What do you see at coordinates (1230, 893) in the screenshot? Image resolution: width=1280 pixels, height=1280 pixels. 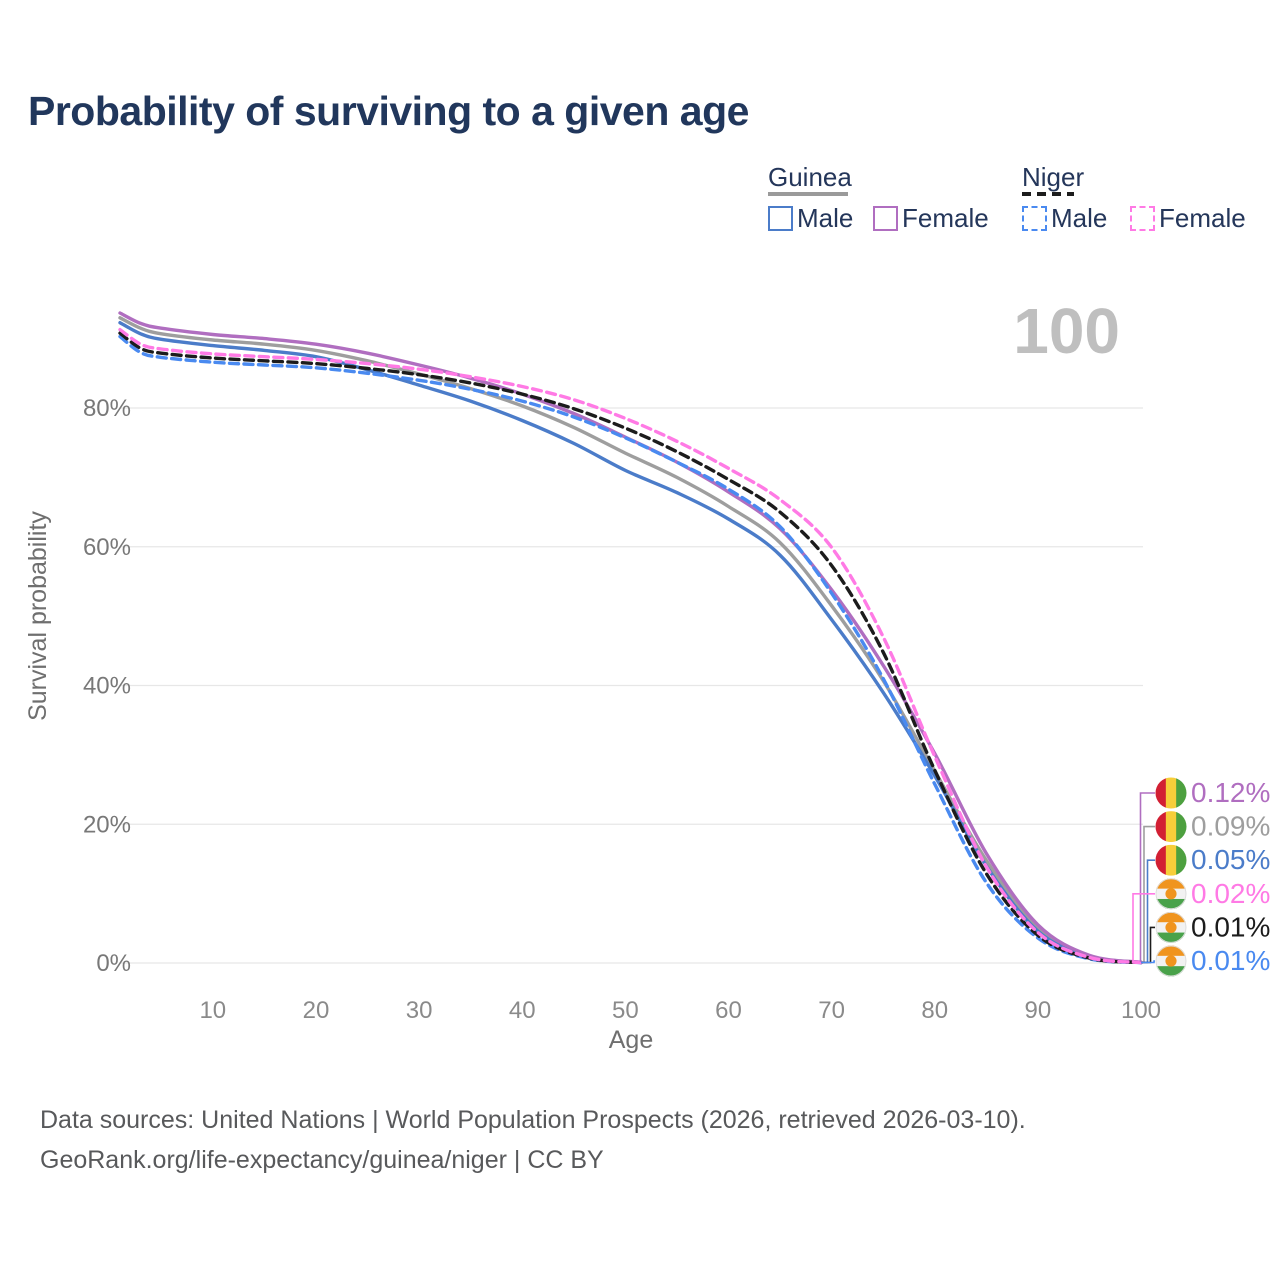 I see `end-label-value: 0.02%` at bounding box center [1230, 893].